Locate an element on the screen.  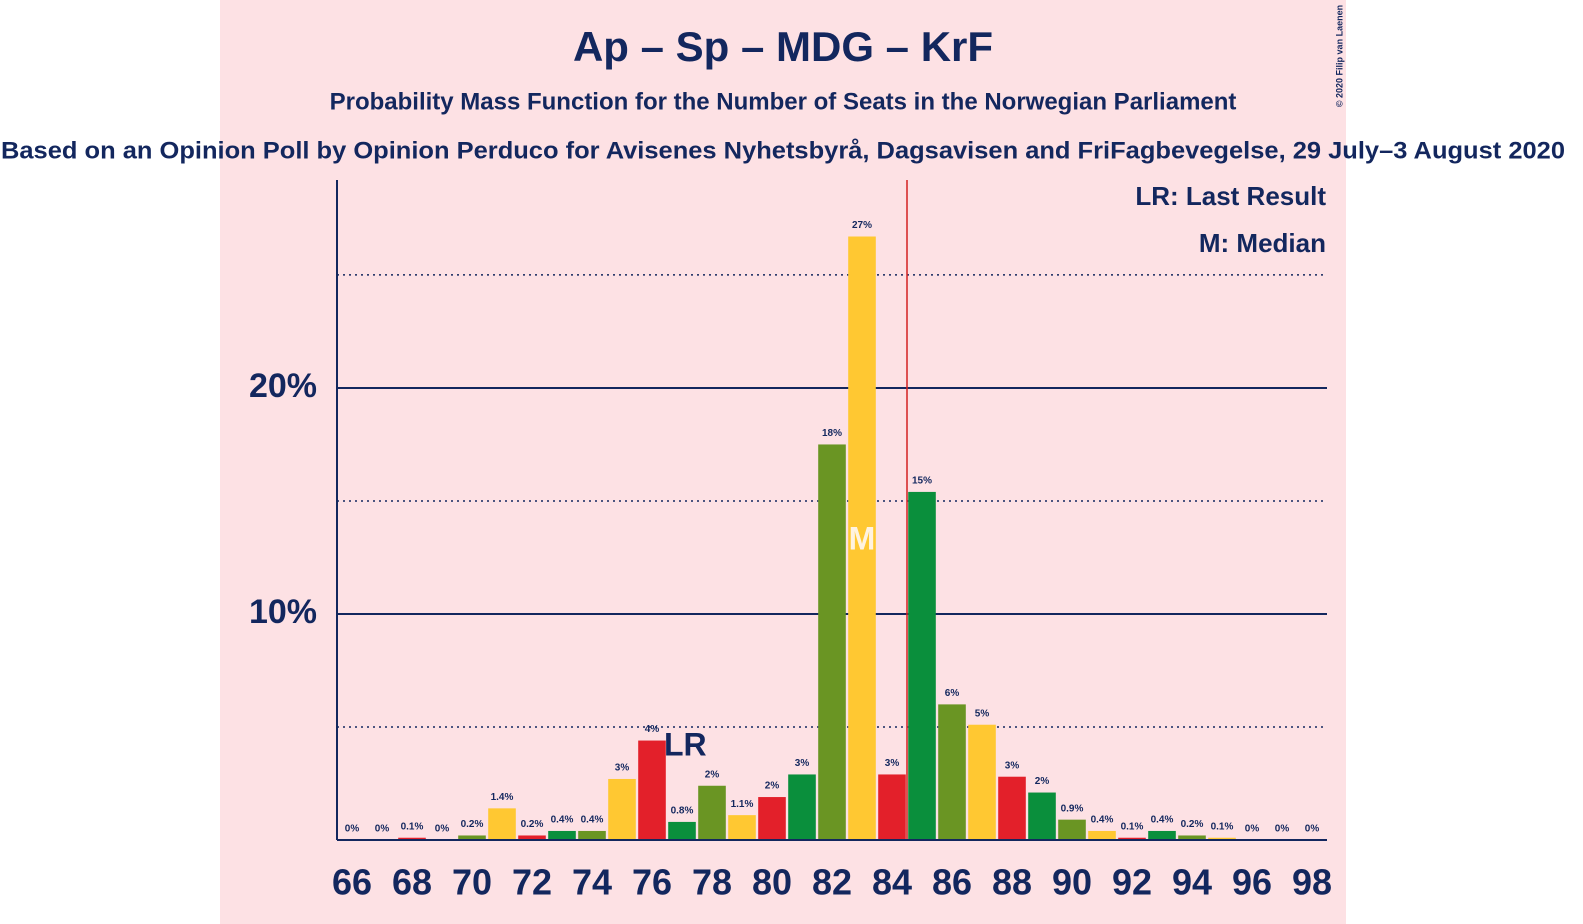
x-tick-label: 94 is located at coordinates (1192, 882).